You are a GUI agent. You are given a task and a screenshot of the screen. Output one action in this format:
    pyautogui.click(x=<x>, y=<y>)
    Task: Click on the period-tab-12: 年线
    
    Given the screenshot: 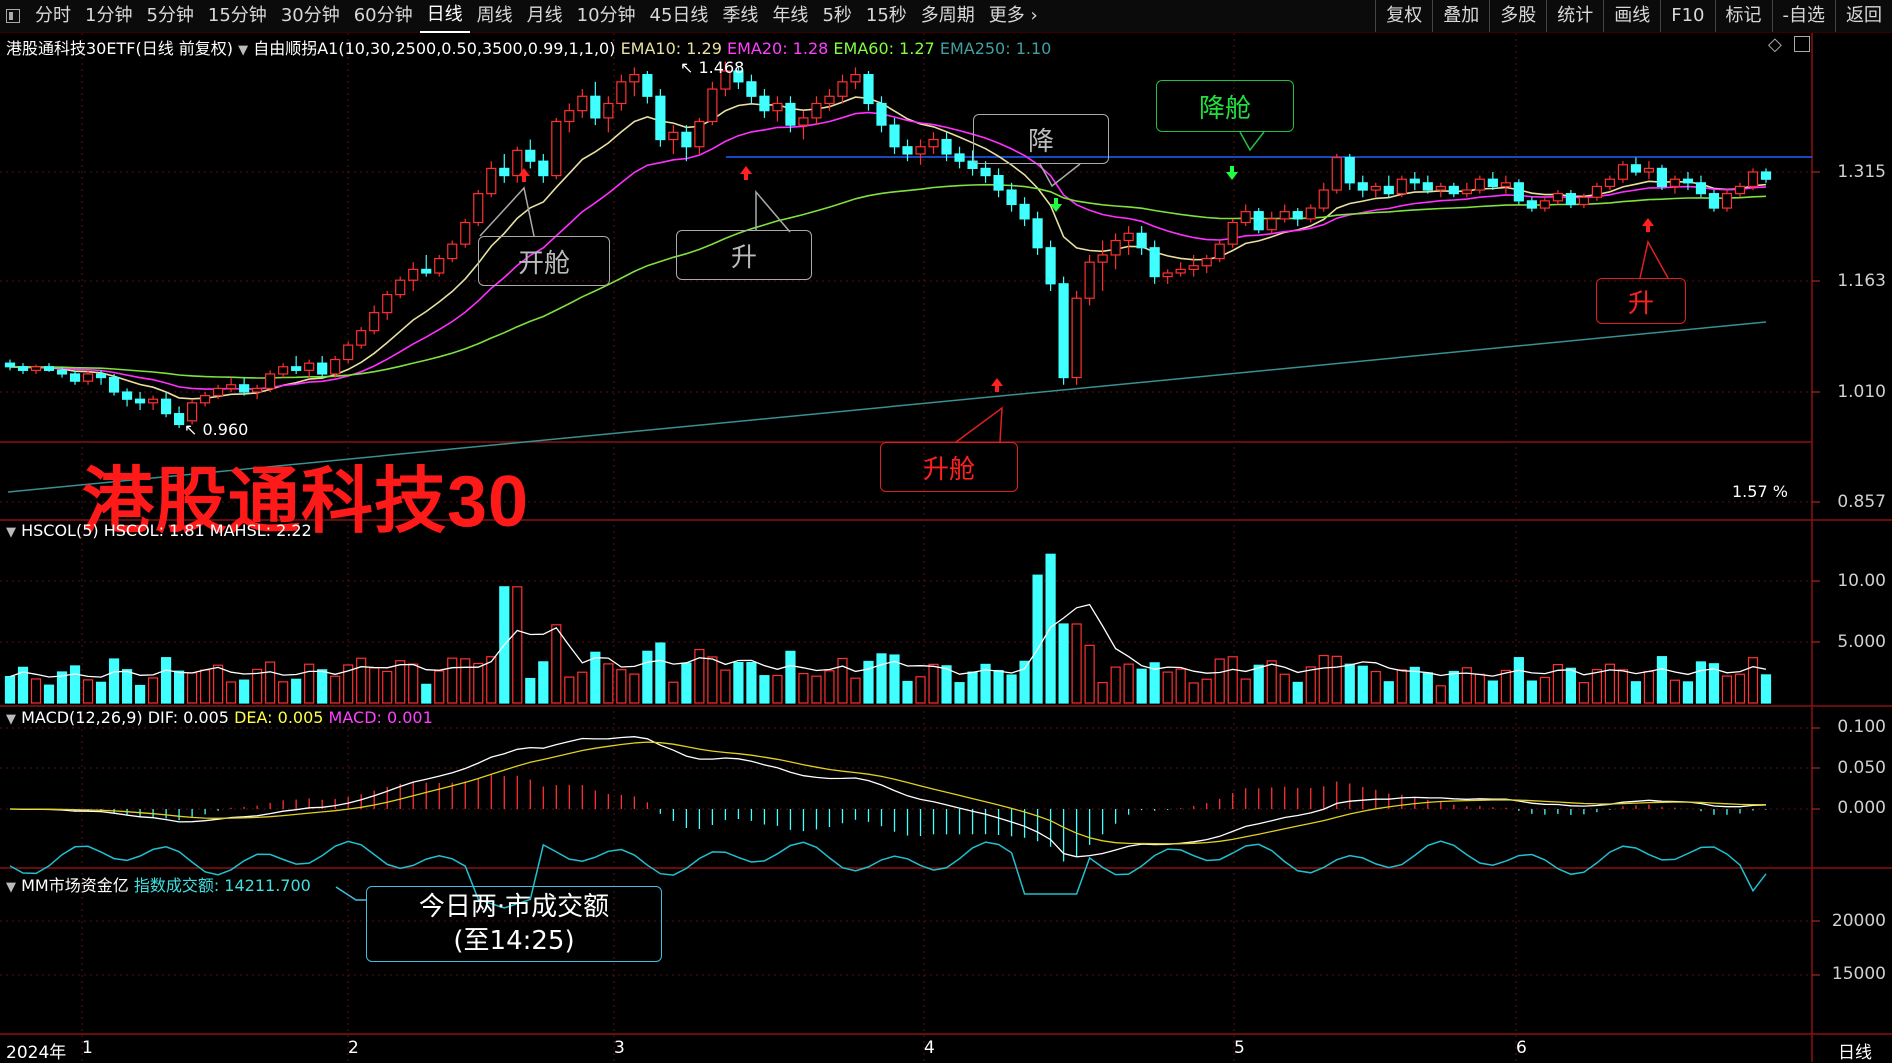 What is the action you would take?
    pyautogui.click(x=790, y=15)
    